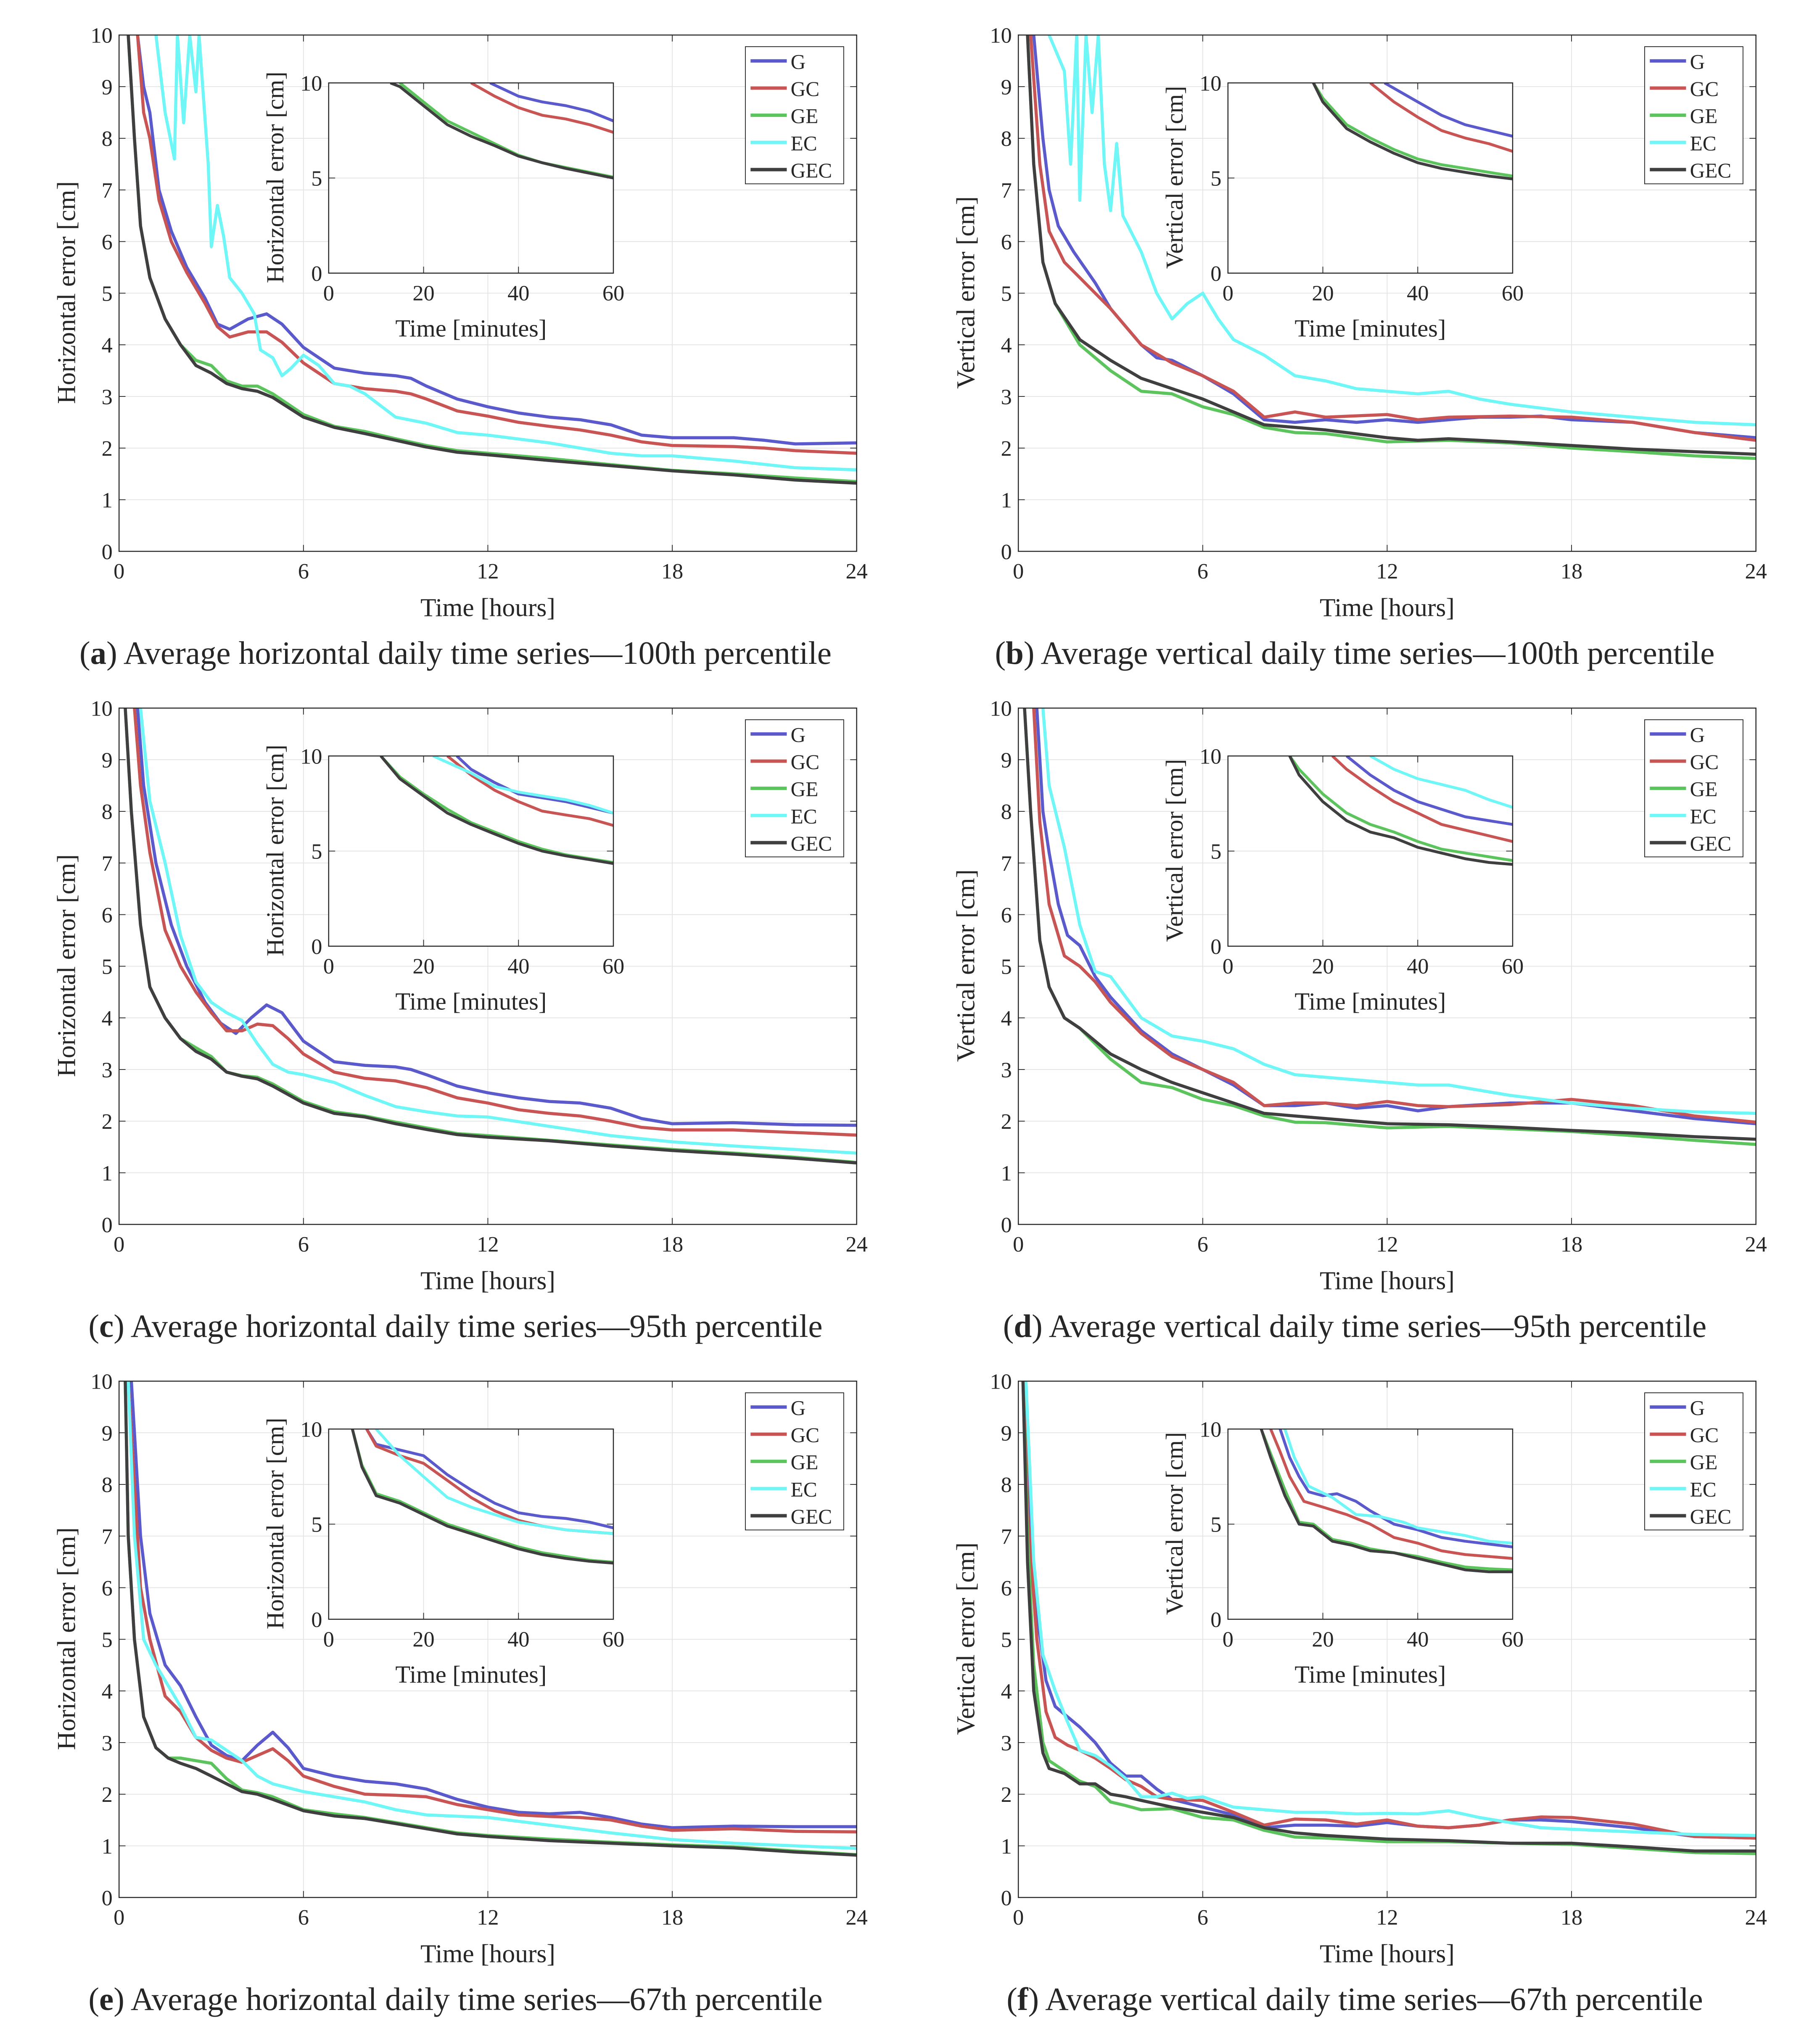 The image size is (1812, 2044). I want to click on y-axis-label: Vertical error [cm], so click(966, 965).